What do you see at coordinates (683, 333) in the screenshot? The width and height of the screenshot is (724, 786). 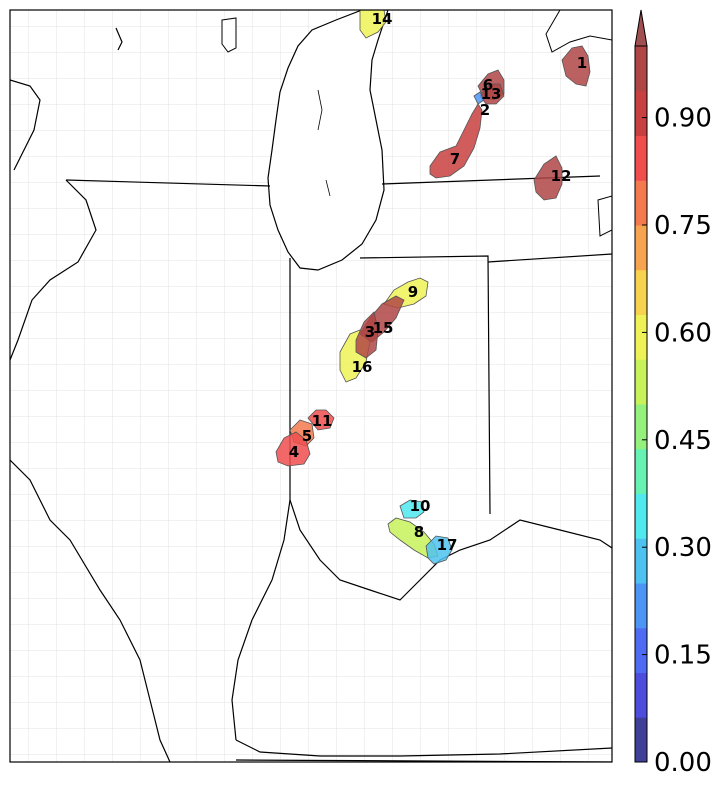 I see `colorbar-tick-label: 0.60` at bounding box center [683, 333].